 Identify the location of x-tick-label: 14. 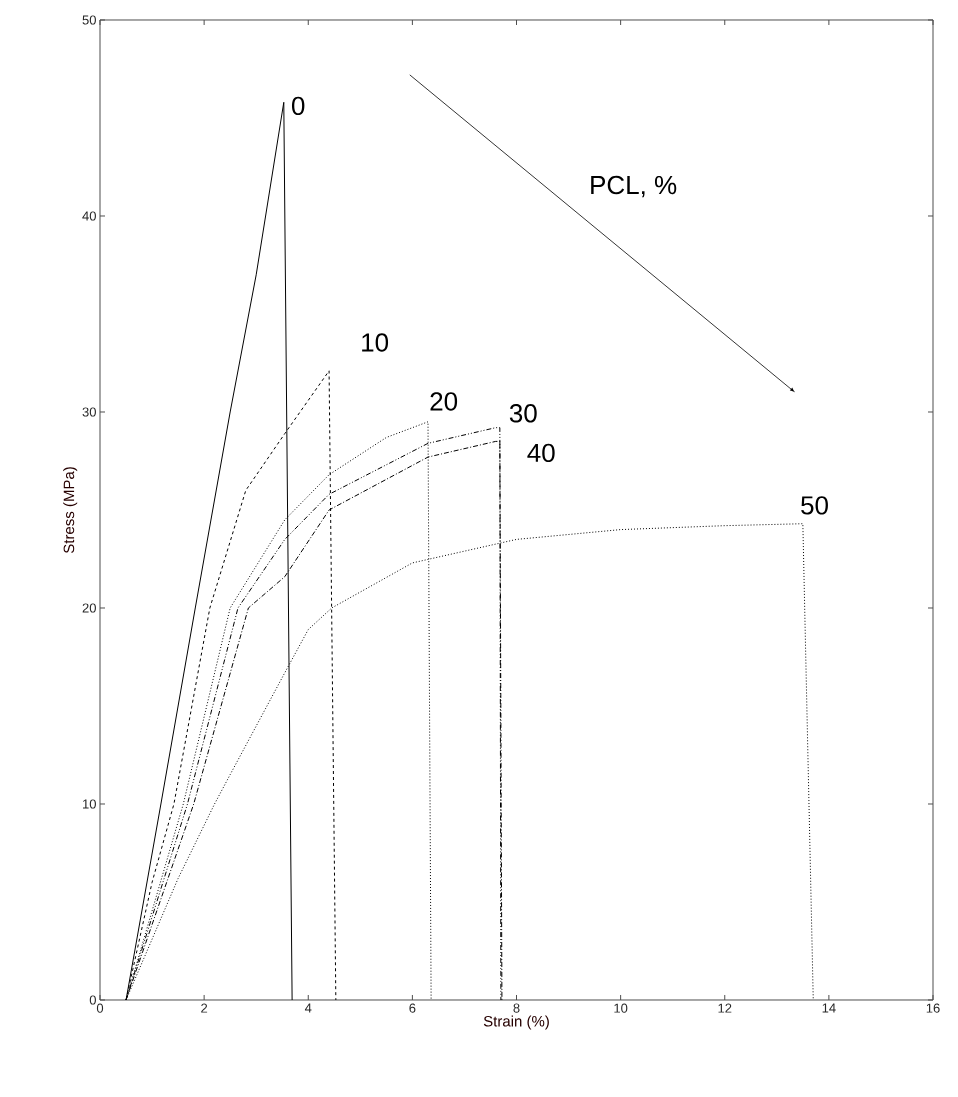
(829, 1008).